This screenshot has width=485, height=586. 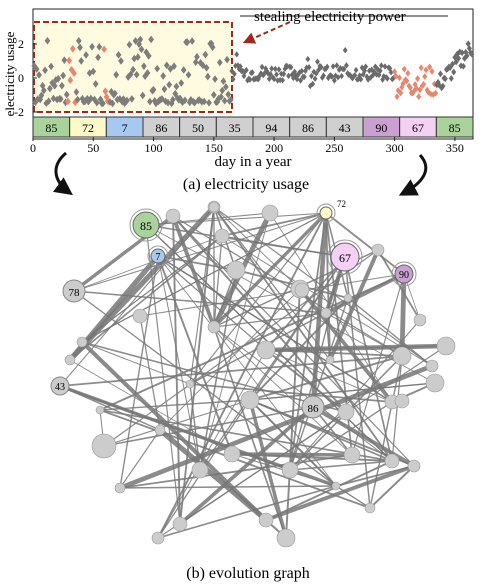 What do you see at coordinates (413, 174) in the screenshot?
I see `right-flow-arrow` at bounding box center [413, 174].